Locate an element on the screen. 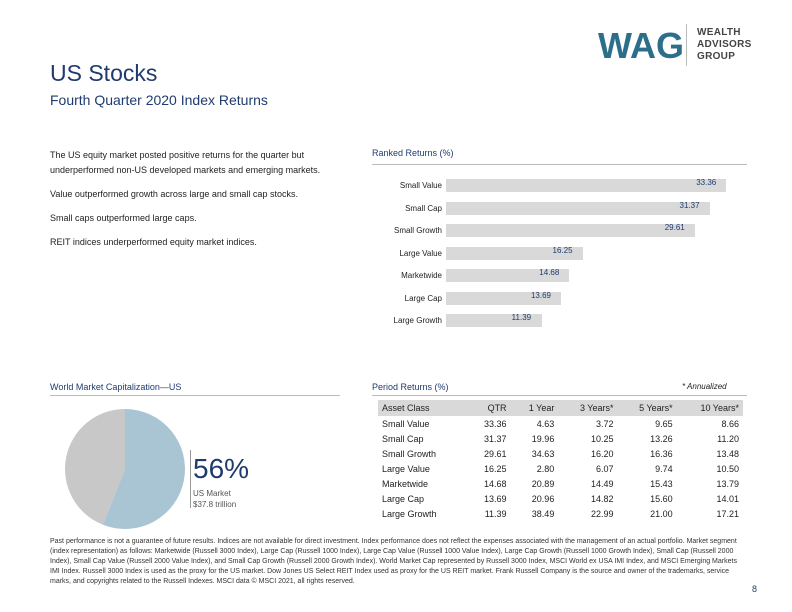 This screenshot has height=612, width=792. asset-class-cell: Small Cap is located at coordinates (403, 438).